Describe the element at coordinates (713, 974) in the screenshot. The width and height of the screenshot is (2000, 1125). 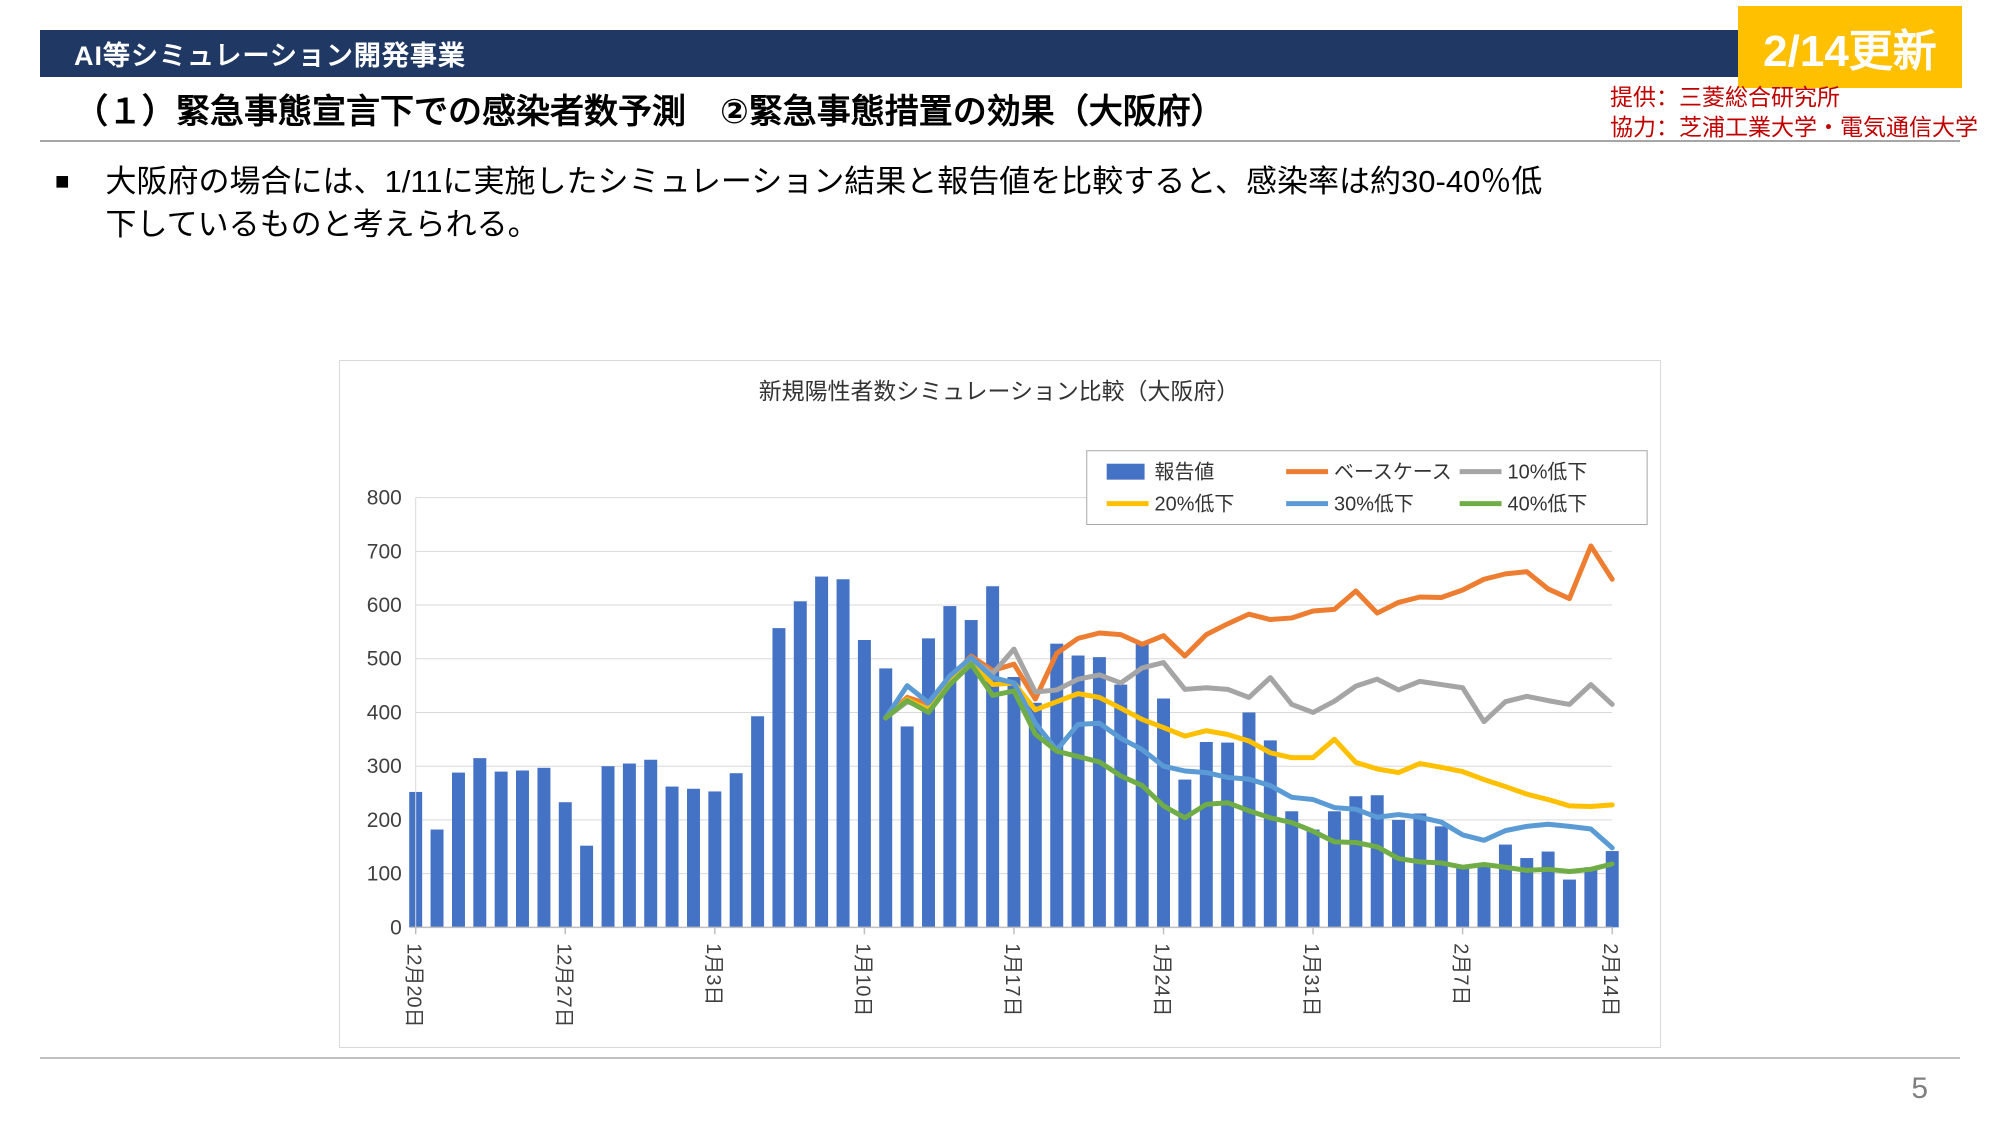
I see `svg-text: 1月3日` at that location.